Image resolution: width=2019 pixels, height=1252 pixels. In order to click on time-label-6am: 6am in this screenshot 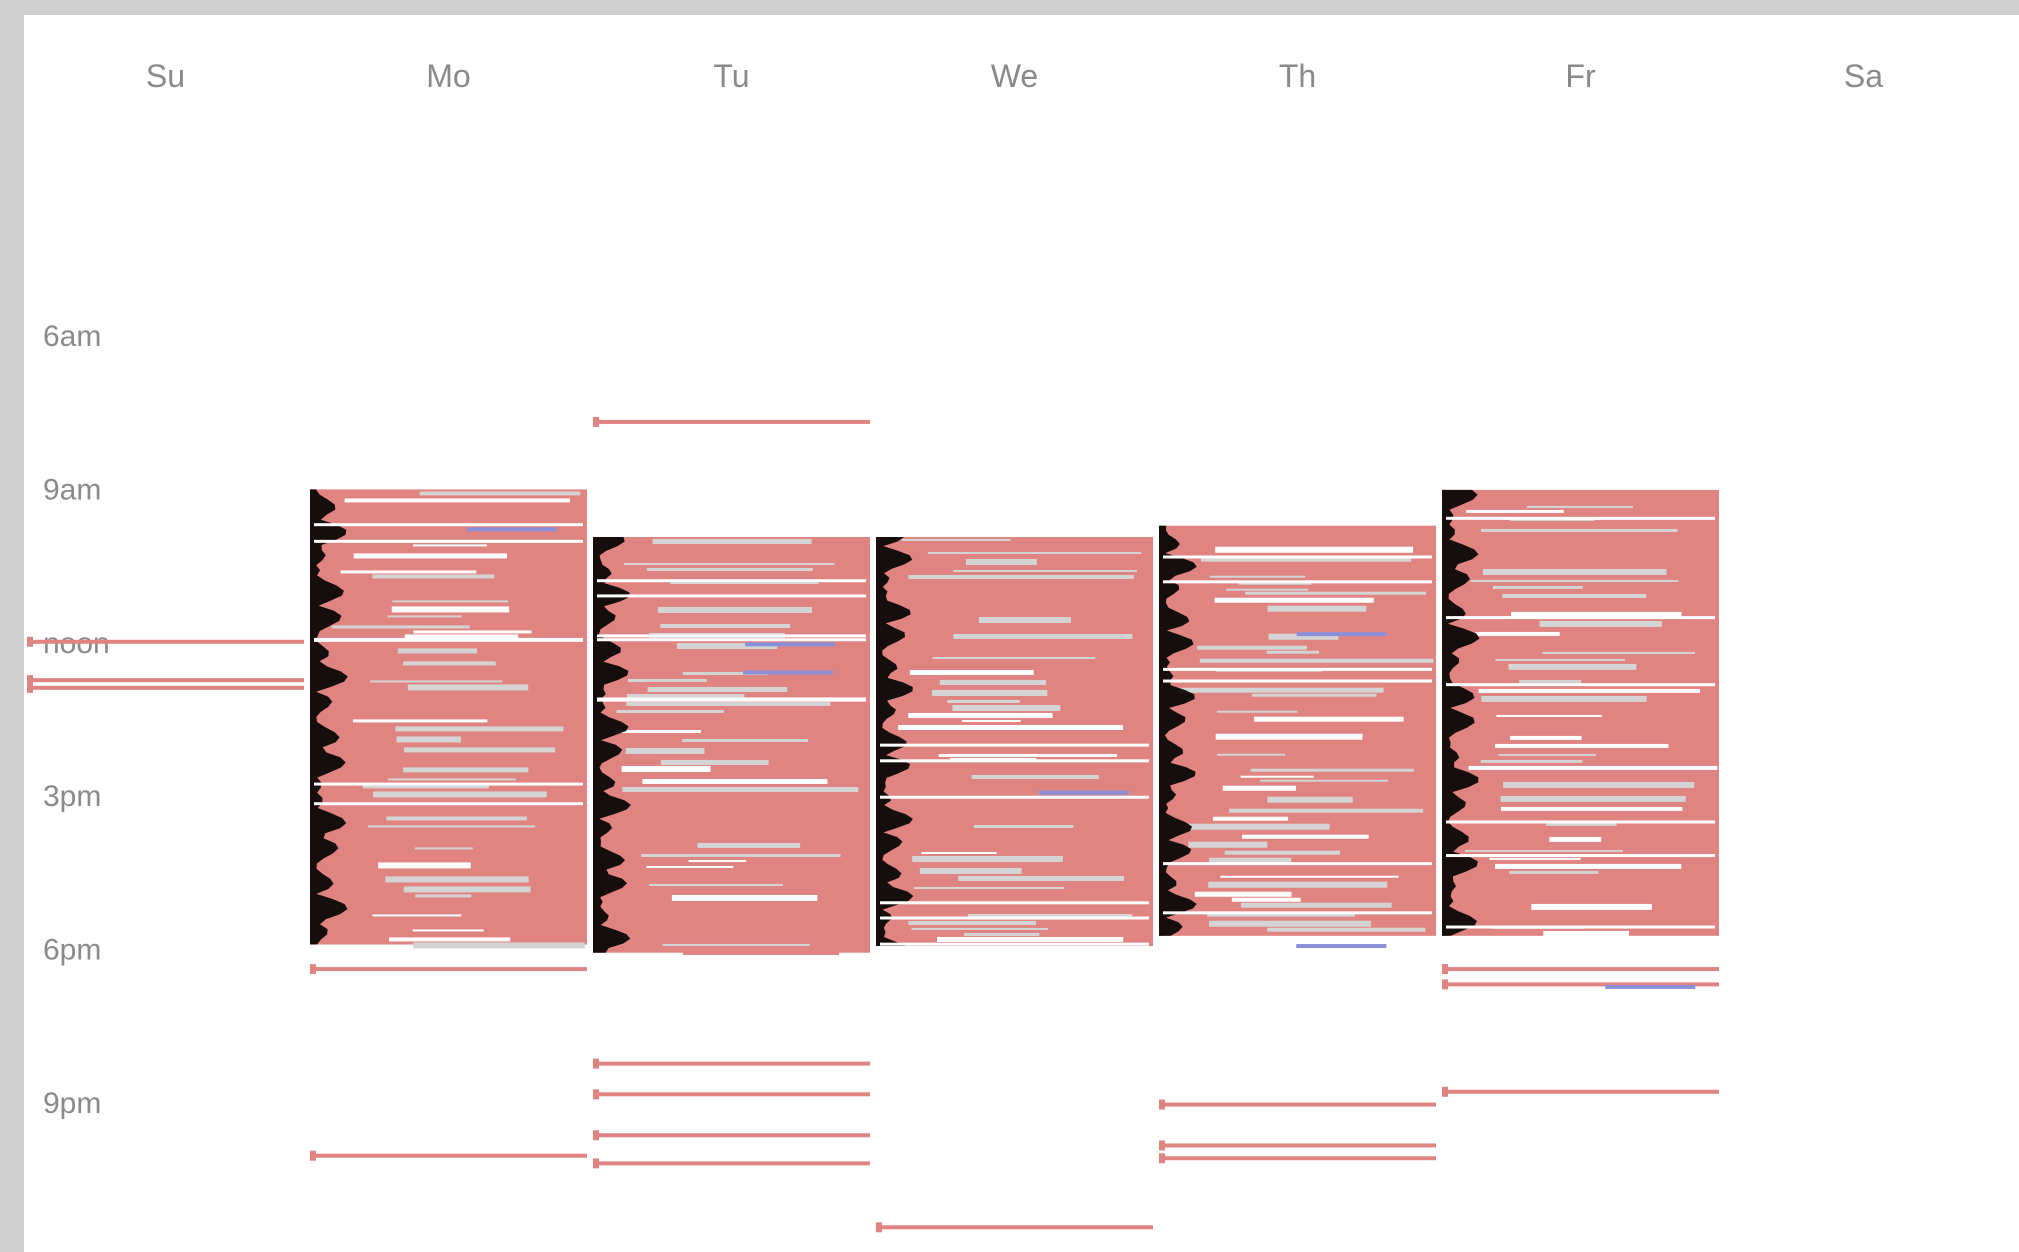, I will do `click(72, 336)`.